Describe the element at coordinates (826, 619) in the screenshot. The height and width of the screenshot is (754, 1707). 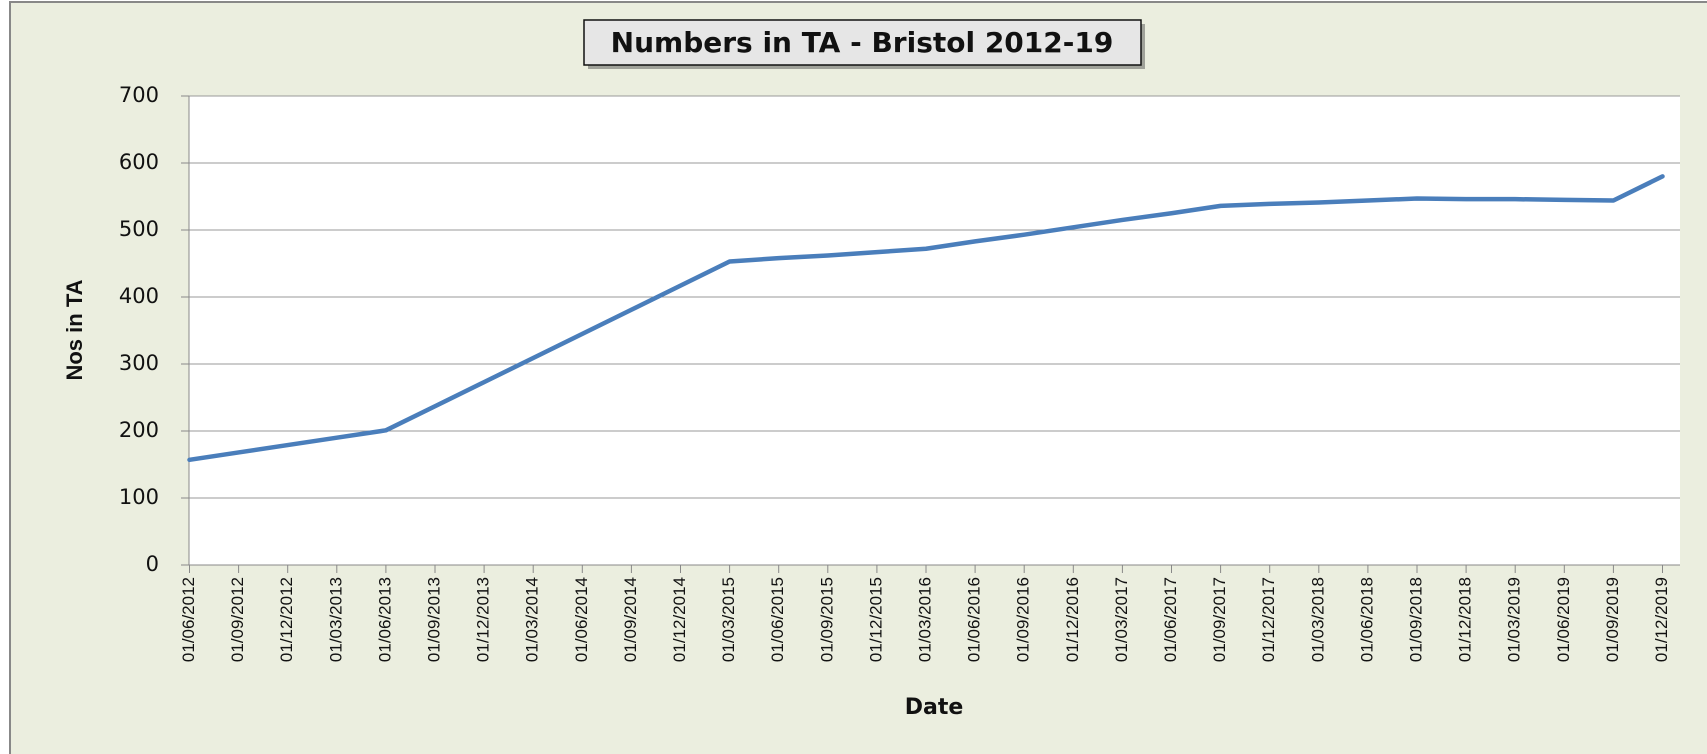
I see `x-tick-label: 01/09/2015` at that location.